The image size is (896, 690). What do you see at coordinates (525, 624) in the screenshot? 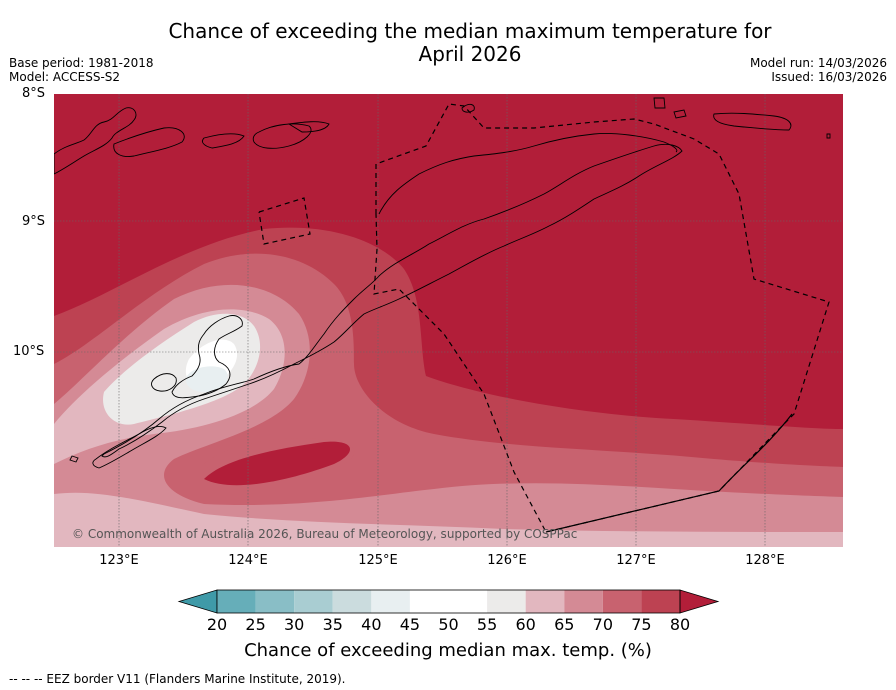
I see `colorbar-tick-label: 60` at bounding box center [525, 624].